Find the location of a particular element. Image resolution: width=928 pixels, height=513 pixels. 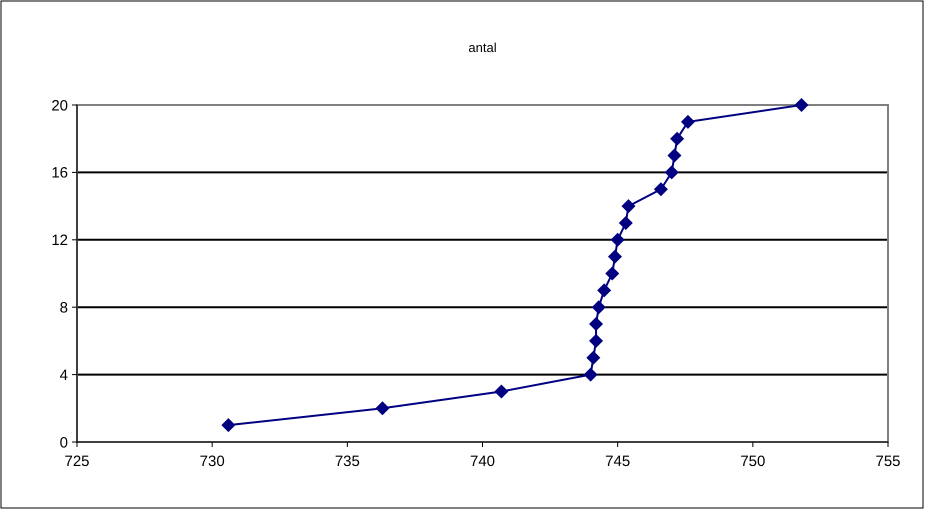

chart-title: antal is located at coordinates (482, 47).